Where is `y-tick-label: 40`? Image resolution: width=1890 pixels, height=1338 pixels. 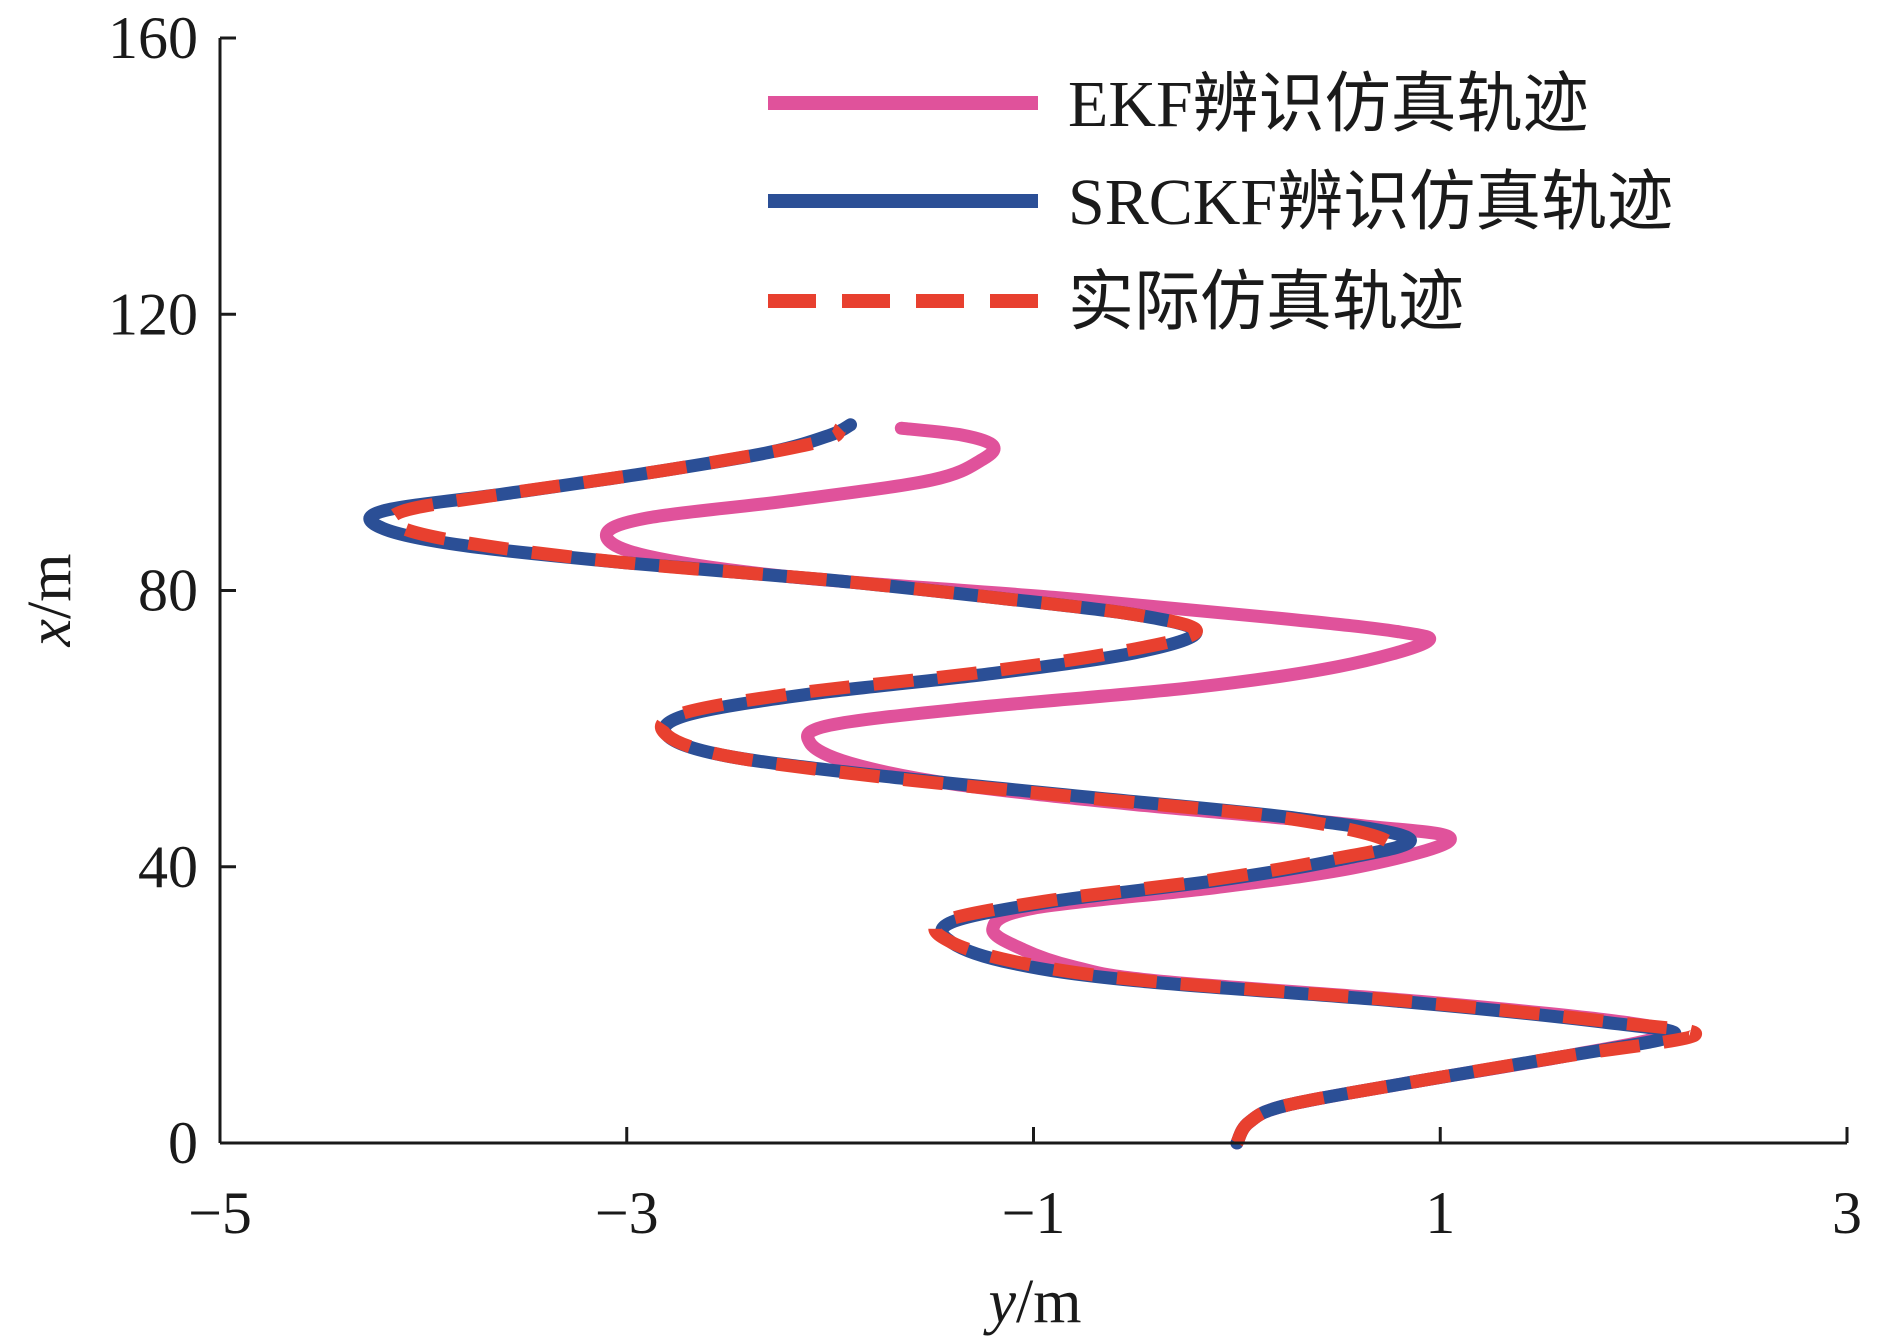 y-tick-label: 40 is located at coordinates (168, 867).